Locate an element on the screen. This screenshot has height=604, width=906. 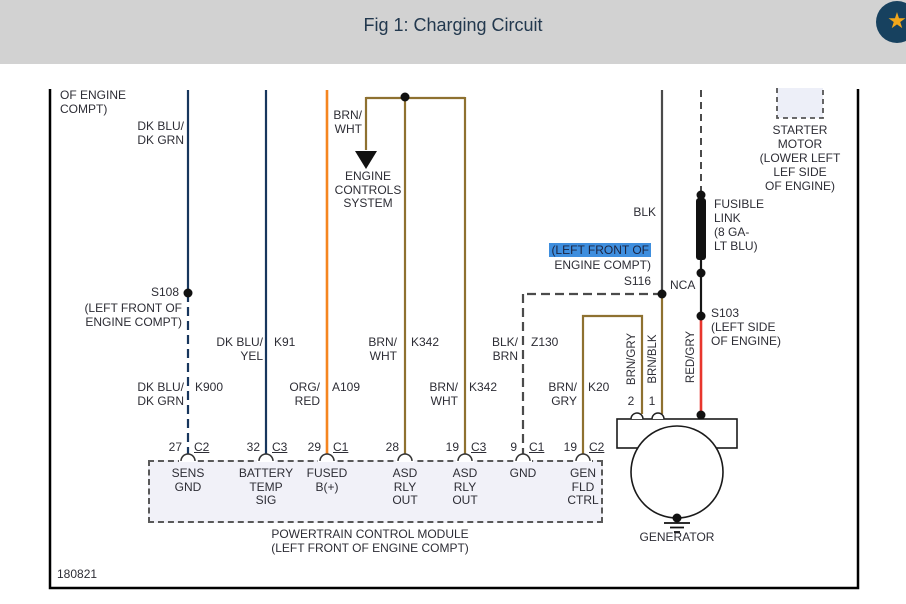
pcm-pin-28: 28 is located at coordinates (392, 447).